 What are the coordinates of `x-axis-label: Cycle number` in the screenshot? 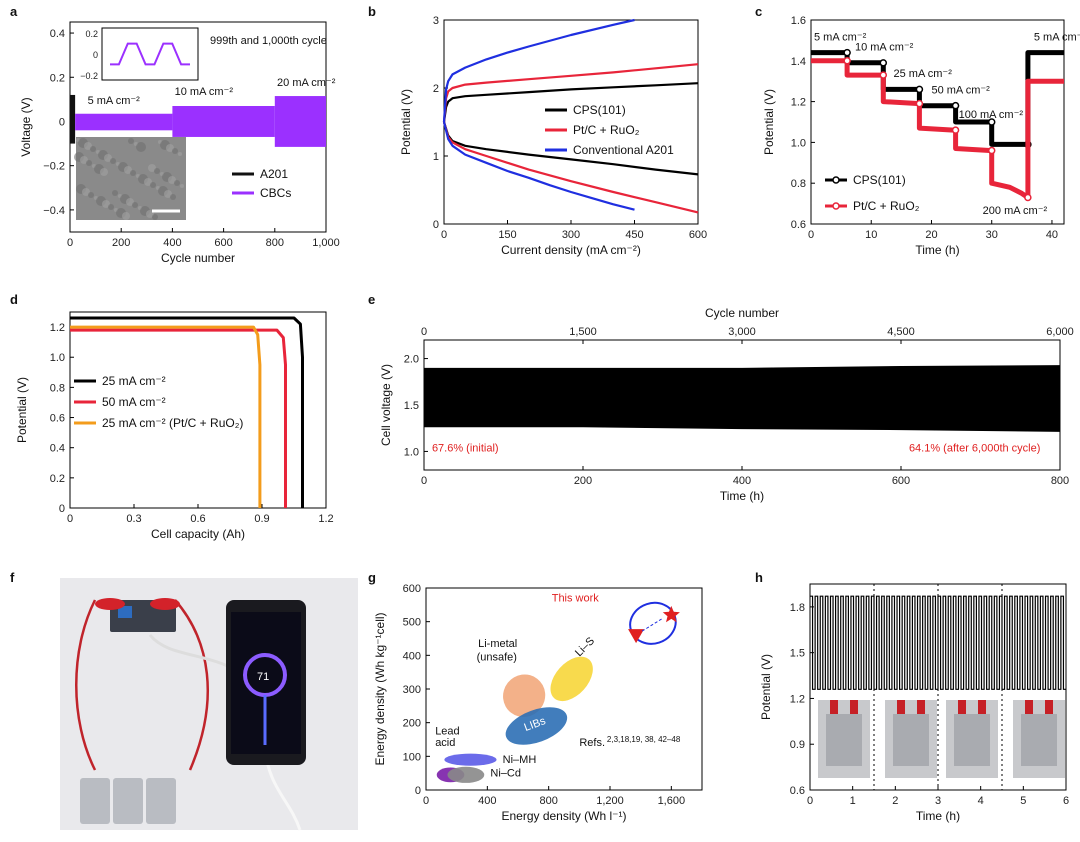 It's located at (198, 258).